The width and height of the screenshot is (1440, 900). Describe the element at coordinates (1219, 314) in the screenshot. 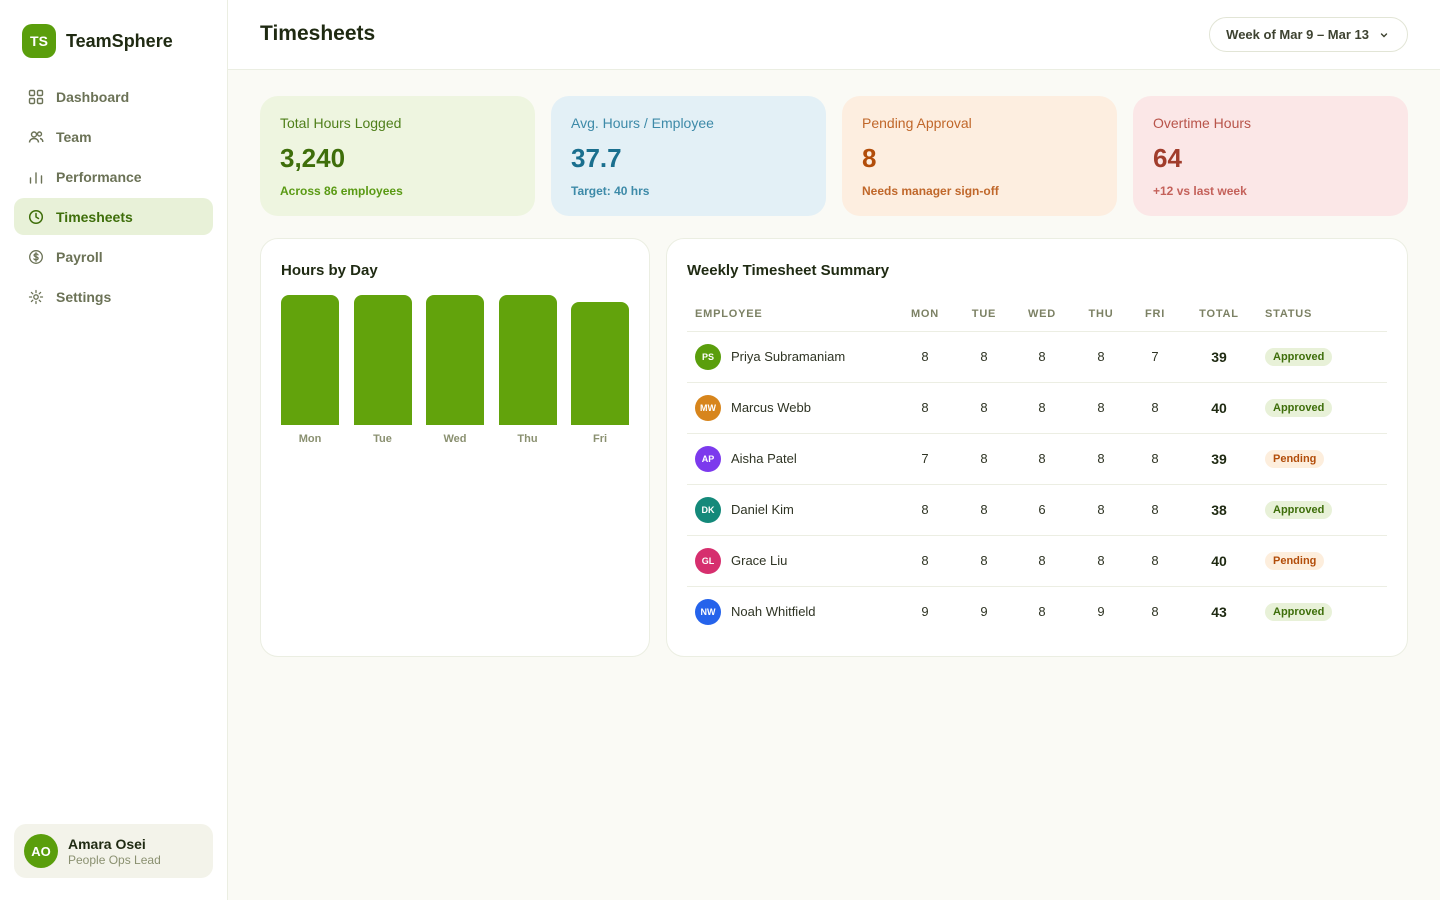

I see `column-header-total: TOTAL` at that location.